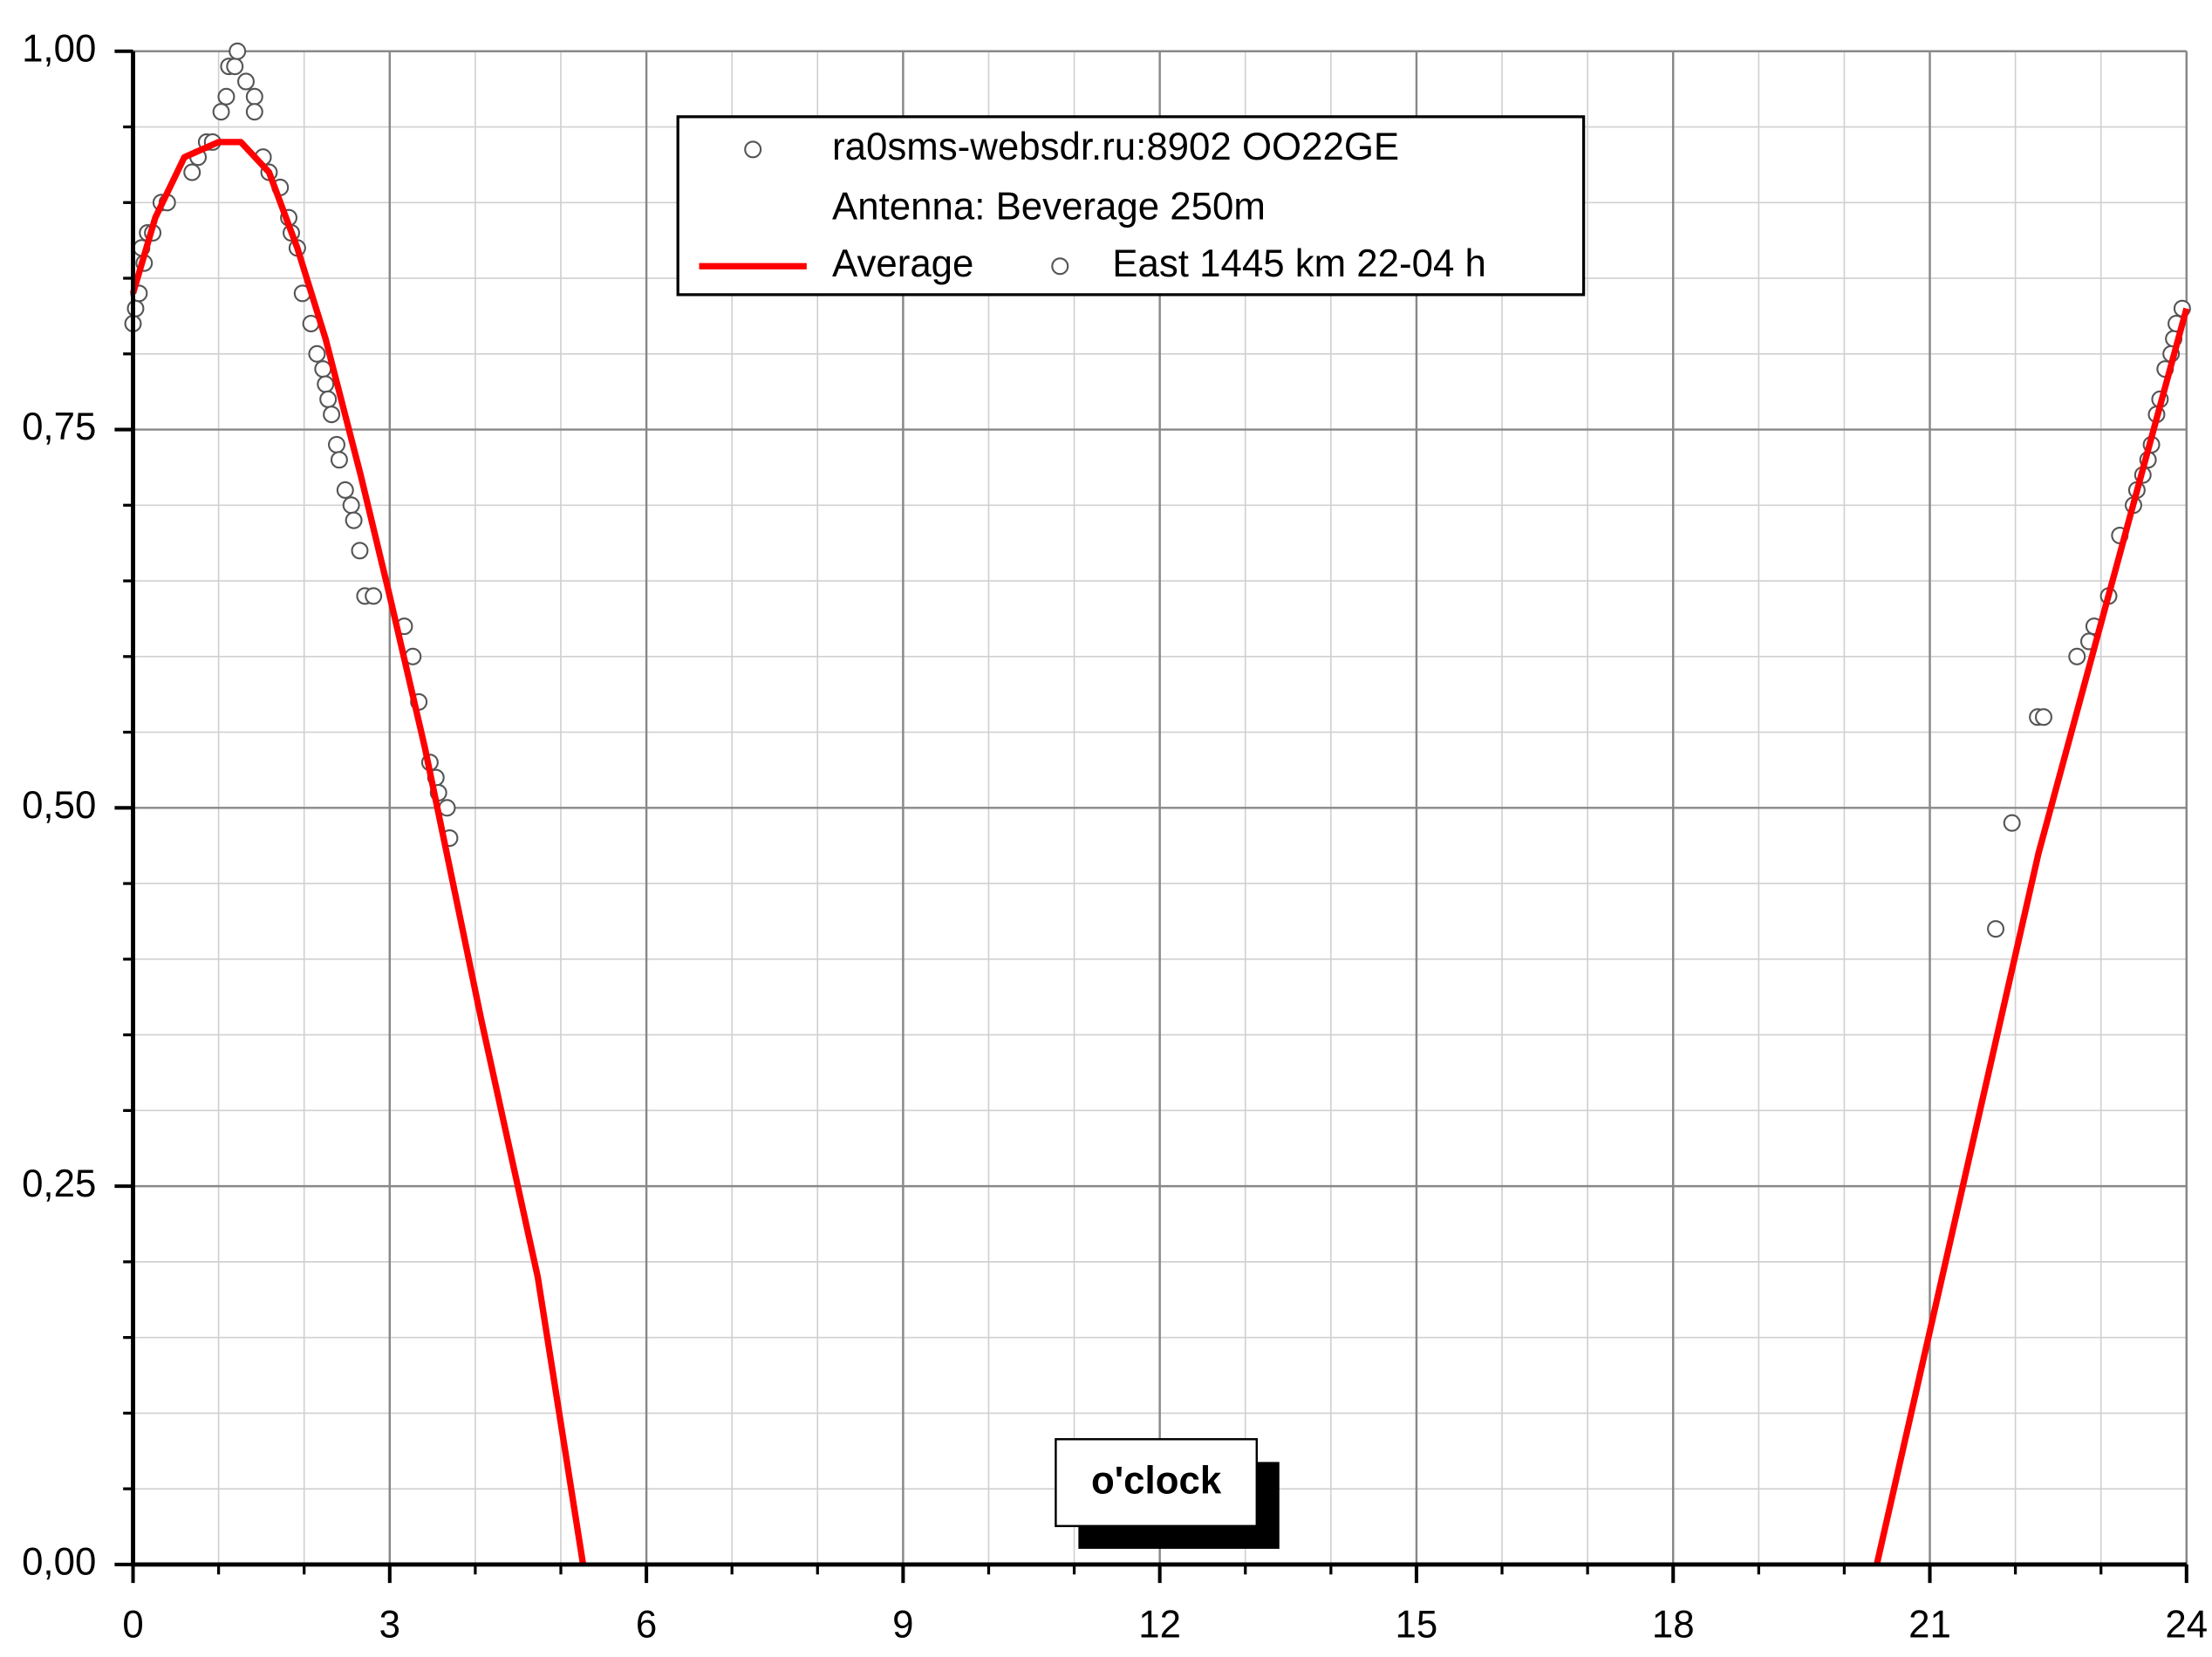 This screenshot has width=2212, height=1657. Describe the element at coordinates (1417, 1625) in the screenshot. I see `x-tick-label: 15` at that location.